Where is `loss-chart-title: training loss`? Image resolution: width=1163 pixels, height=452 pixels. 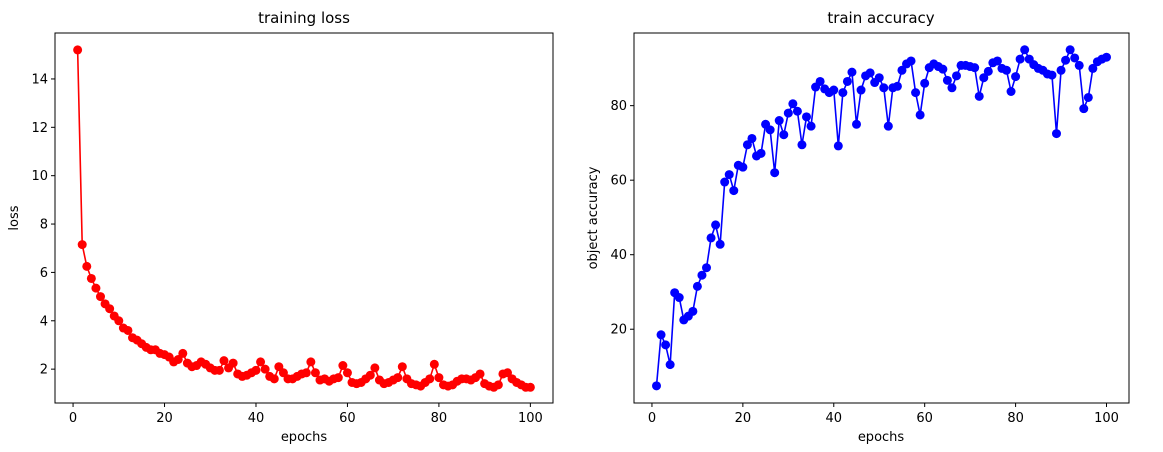 loss-chart-title: training loss is located at coordinates (304, 18).